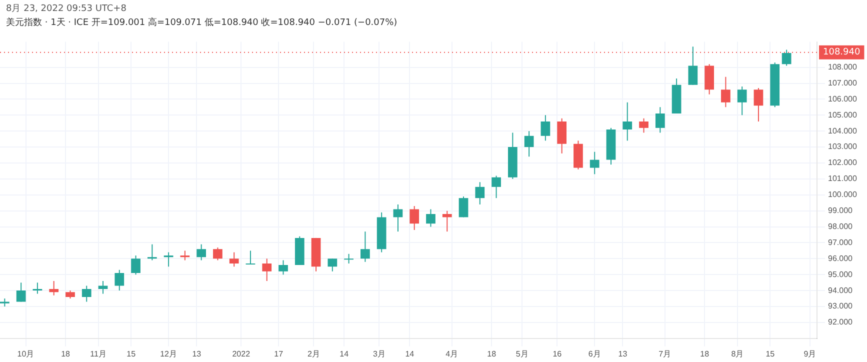 This screenshot has width=867, height=362. Describe the element at coordinates (841, 306) in the screenshot. I see `y-tick-label: 93.000` at that location.